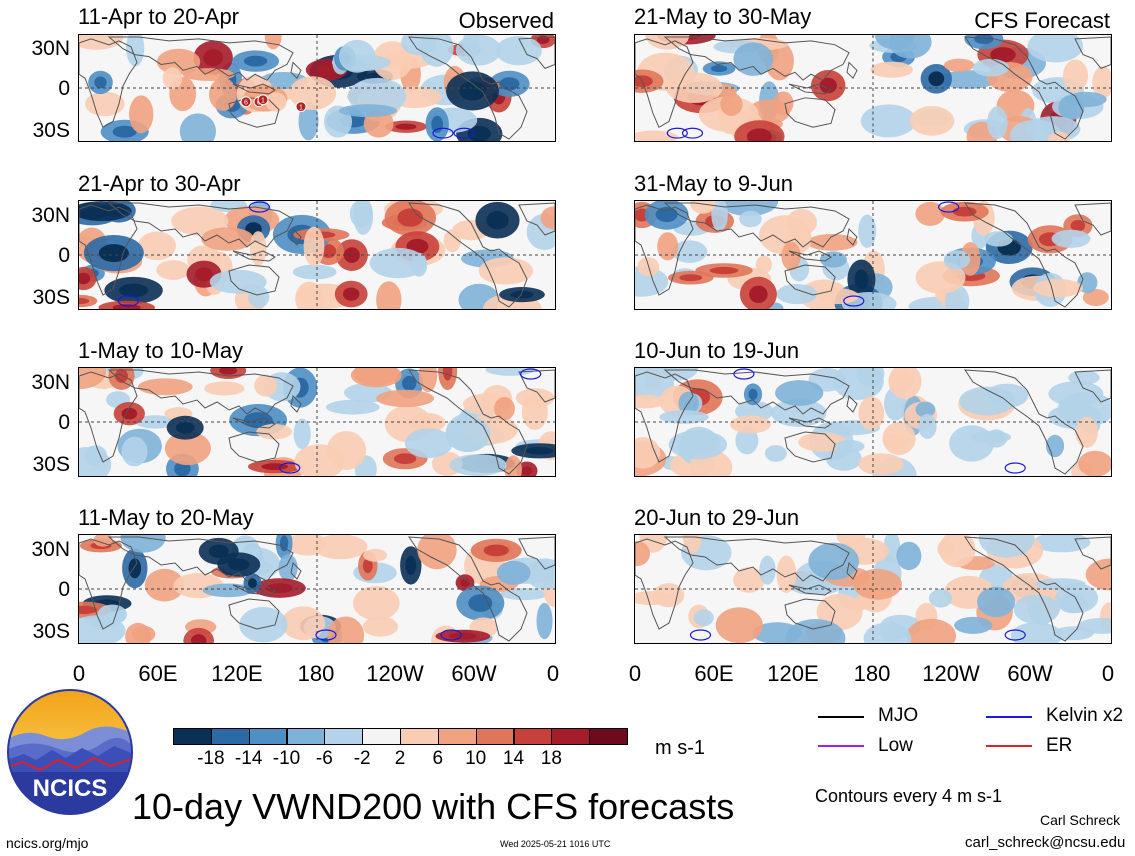 The image size is (1135, 856). What do you see at coordinates (438, 758) in the screenshot?
I see `colorbar-label: 6` at bounding box center [438, 758].